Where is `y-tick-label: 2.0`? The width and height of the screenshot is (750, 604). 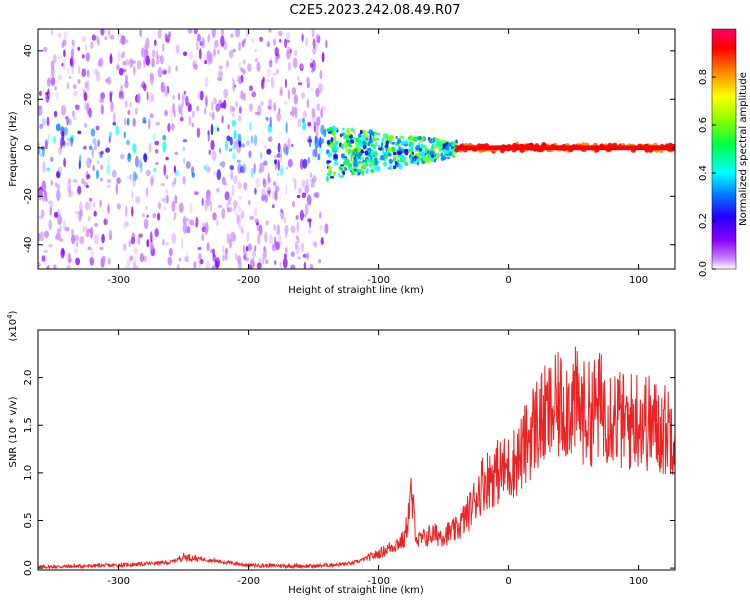 y-tick-label: 2.0 is located at coordinates (28, 378).